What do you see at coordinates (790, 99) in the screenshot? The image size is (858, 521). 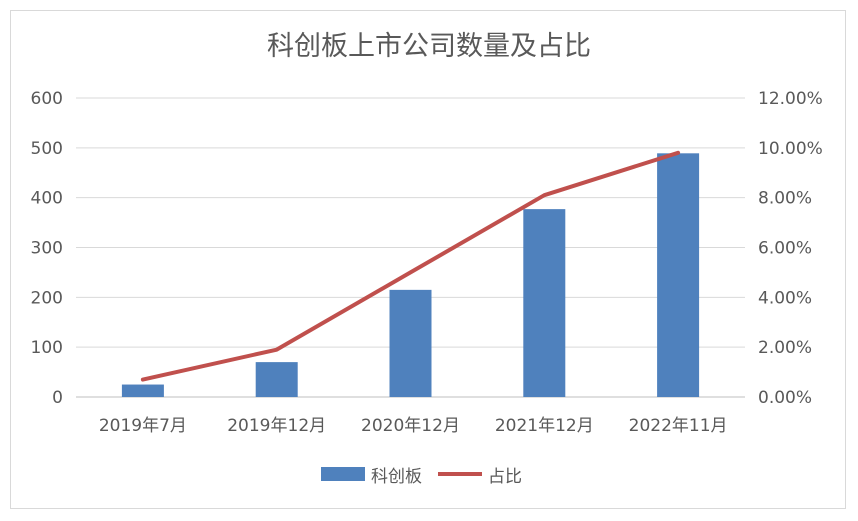 I see `right-tick-label: 12.00%` at bounding box center [790, 99].